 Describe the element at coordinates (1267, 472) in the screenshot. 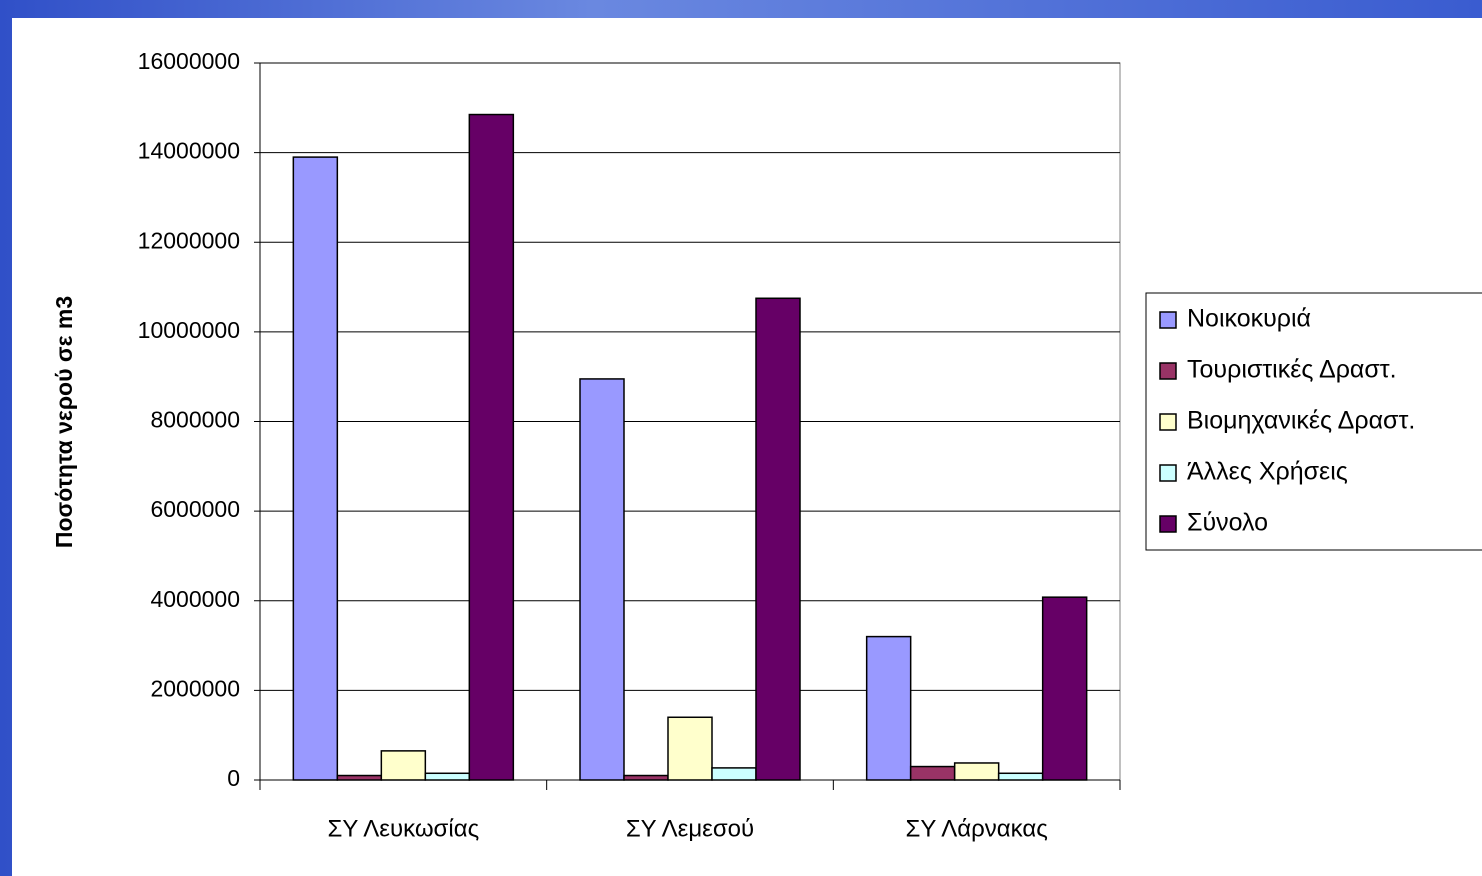

I see `legend-label: Άλλες Χρήσεις` at that location.